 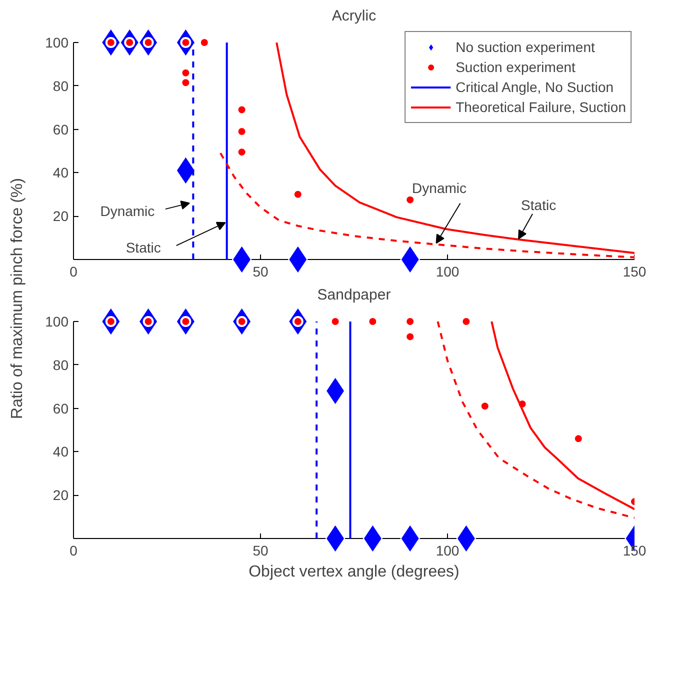 I want to click on legend-label: Suction experiment, so click(x=516, y=67).